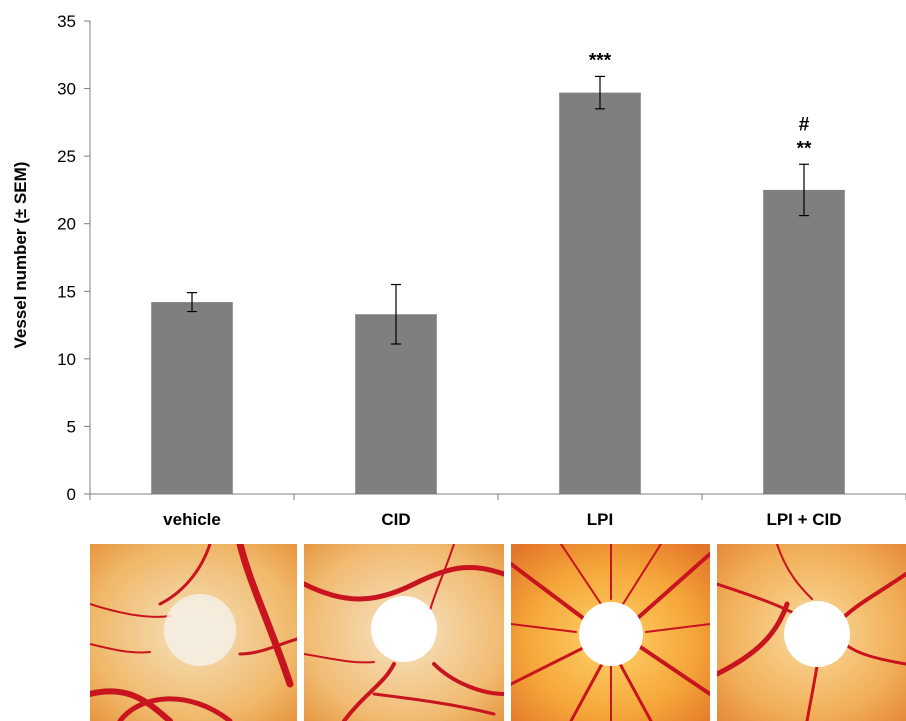 Image resolution: width=906 pixels, height=721 pixels. I want to click on cam-photo-lpi-cid, so click(811, 632).